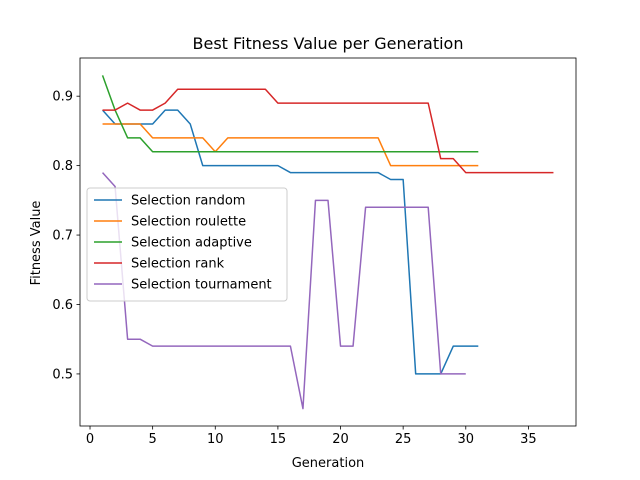  I want to click on x-axis-label: Generation, so click(328, 463).